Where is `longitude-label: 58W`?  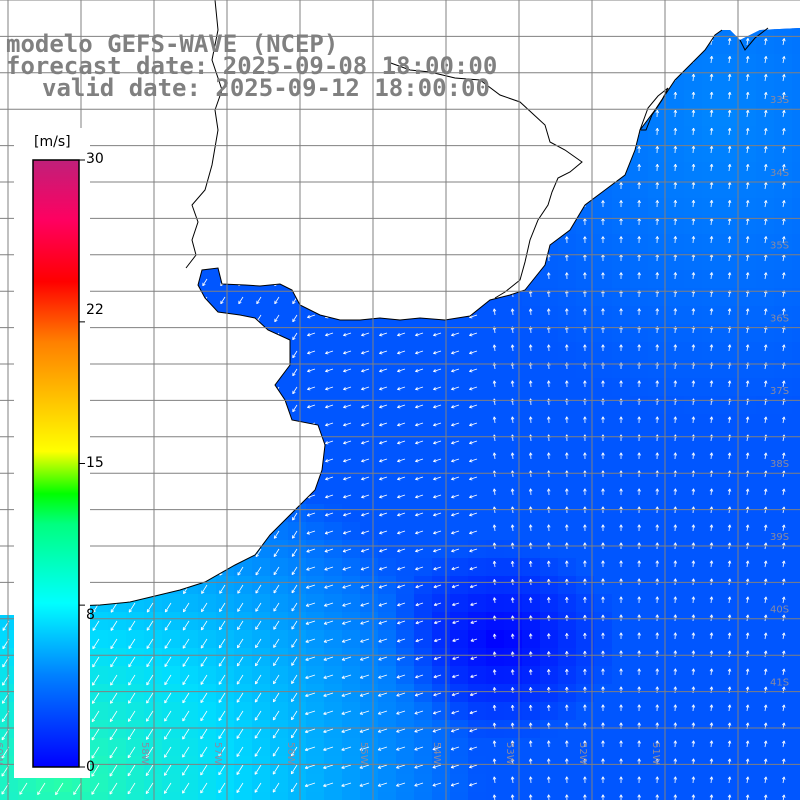
longitude-label: 58W is located at coordinates (144, 753).